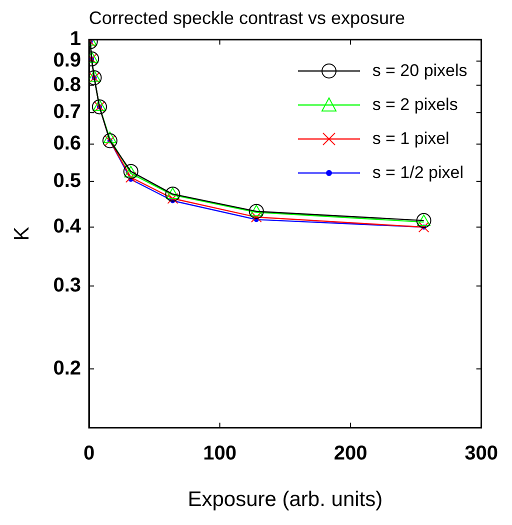  Describe the element at coordinates (67, 112) in the screenshot. I see `y-tick-label: 0.7` at that location.